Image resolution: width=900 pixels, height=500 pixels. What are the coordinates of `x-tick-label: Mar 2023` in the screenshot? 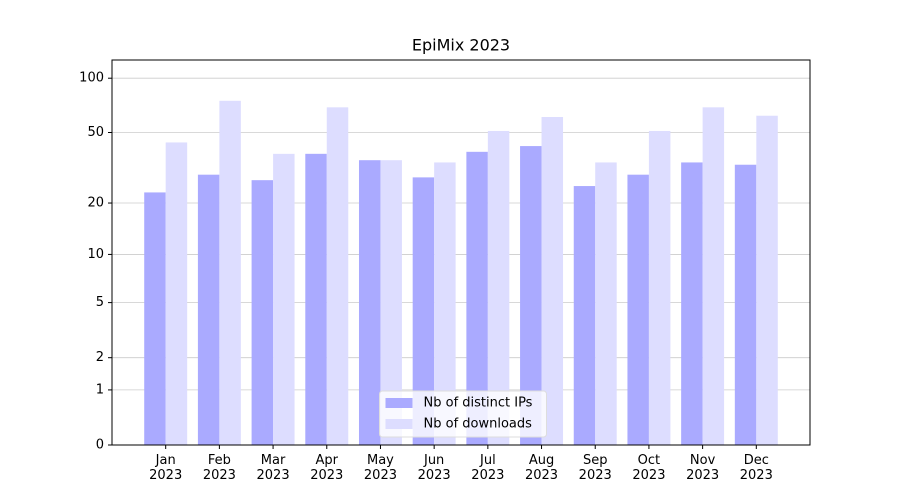 It's located at (273, 468).